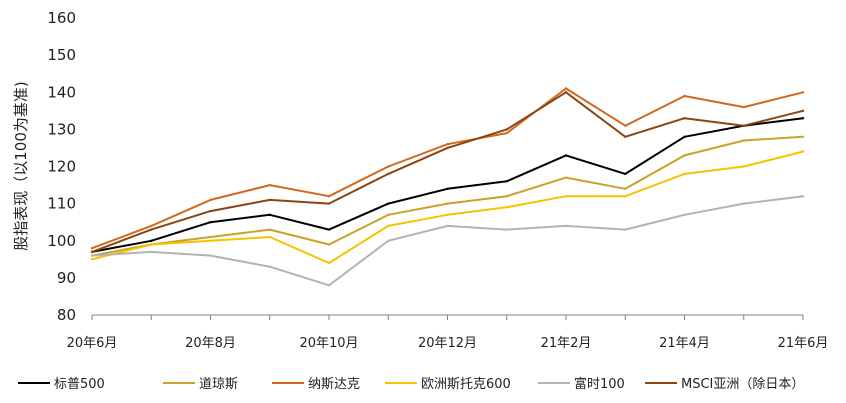 This screenshot has height=403, width=846. What do you see at coordinates (66, 315) in the screenshot?
I see `y-tick-label: 80` at bounding box center [66, 315].